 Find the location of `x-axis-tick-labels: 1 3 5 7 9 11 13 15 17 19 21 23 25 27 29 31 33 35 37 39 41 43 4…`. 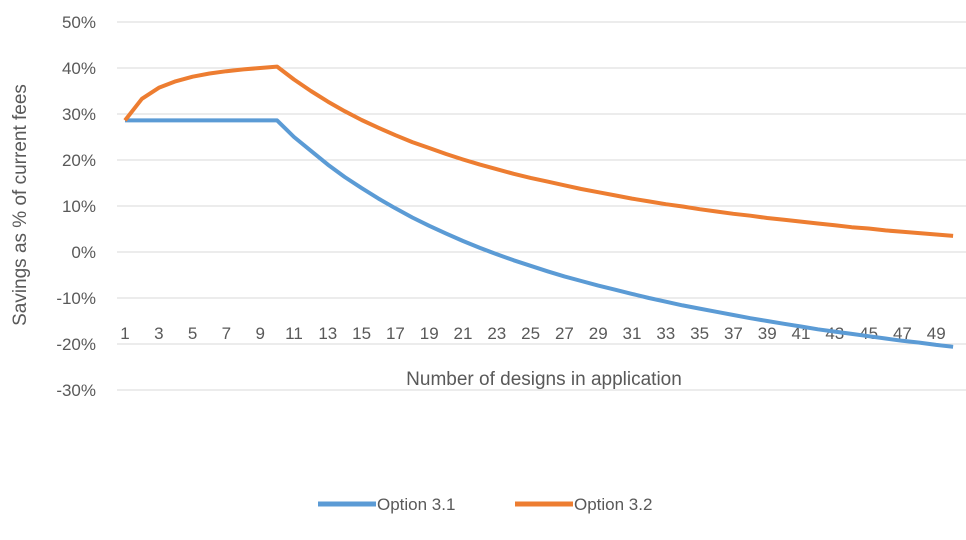

x-axis-tick-labels: 1 3 5 7 9 11 13 15 17 19 21 23 25 27 29 31 33 35 37 39 41 43 4… is located at coordinates (532, 333).